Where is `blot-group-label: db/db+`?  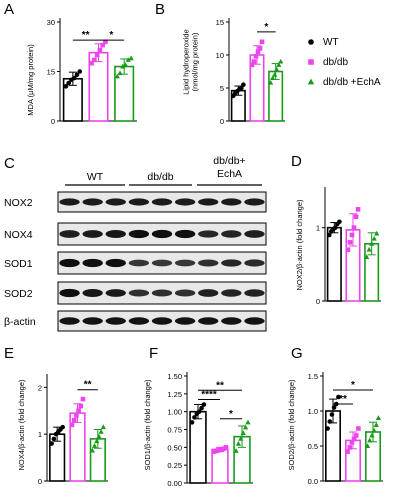 blot-group-label: db/db+ is located at coordinates (229, 161).